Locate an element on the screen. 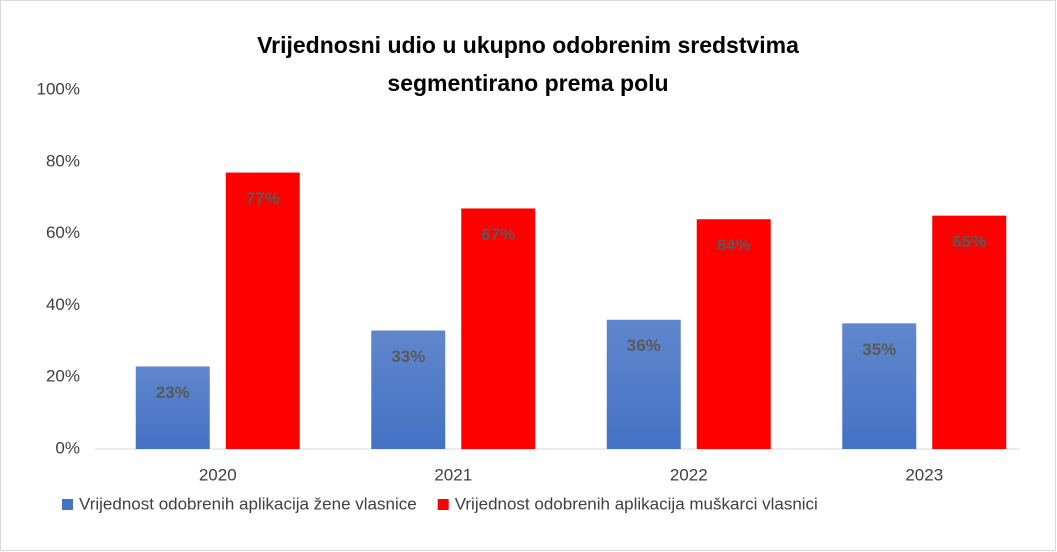  x-tick-label: 2020 is located at coordinates (218, 474).